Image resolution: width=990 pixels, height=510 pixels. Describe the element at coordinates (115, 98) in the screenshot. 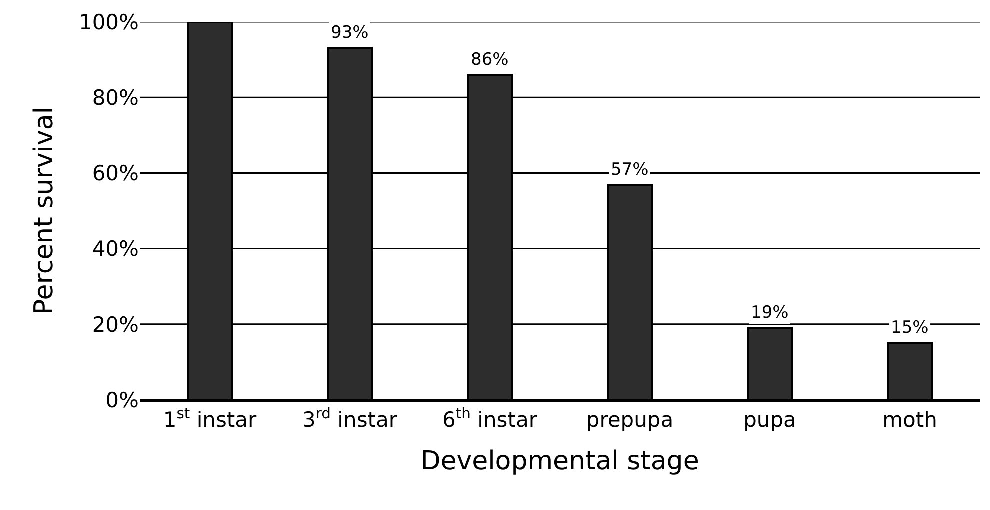

I see `y-tick-label: 80%` at that location.